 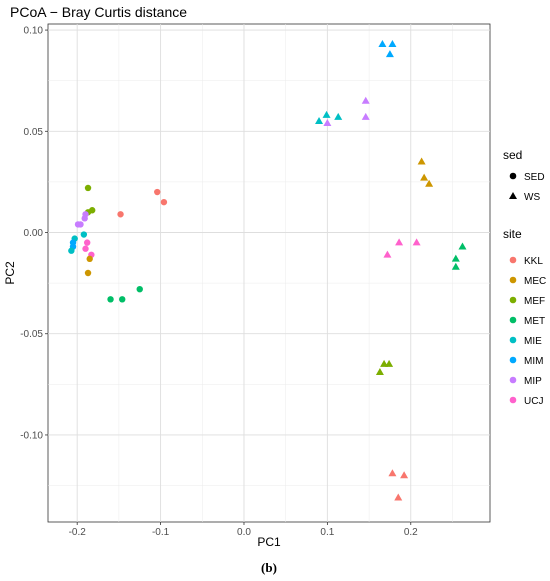 I want to click on x-tick-label: 0.2, so click(x=411, y=532).